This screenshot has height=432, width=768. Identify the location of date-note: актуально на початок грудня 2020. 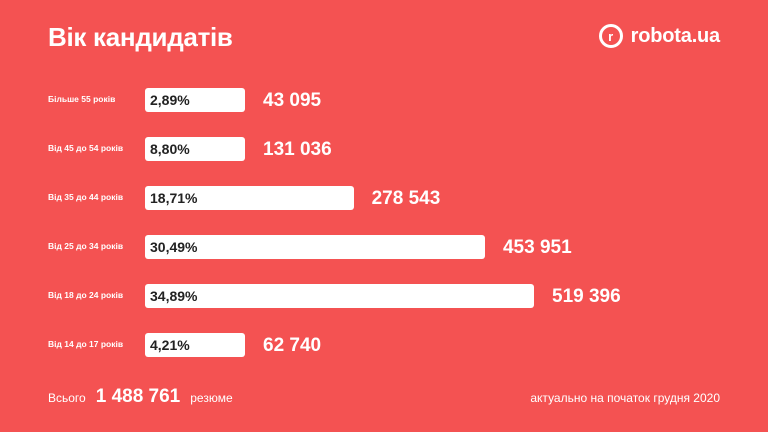
(625, 398).